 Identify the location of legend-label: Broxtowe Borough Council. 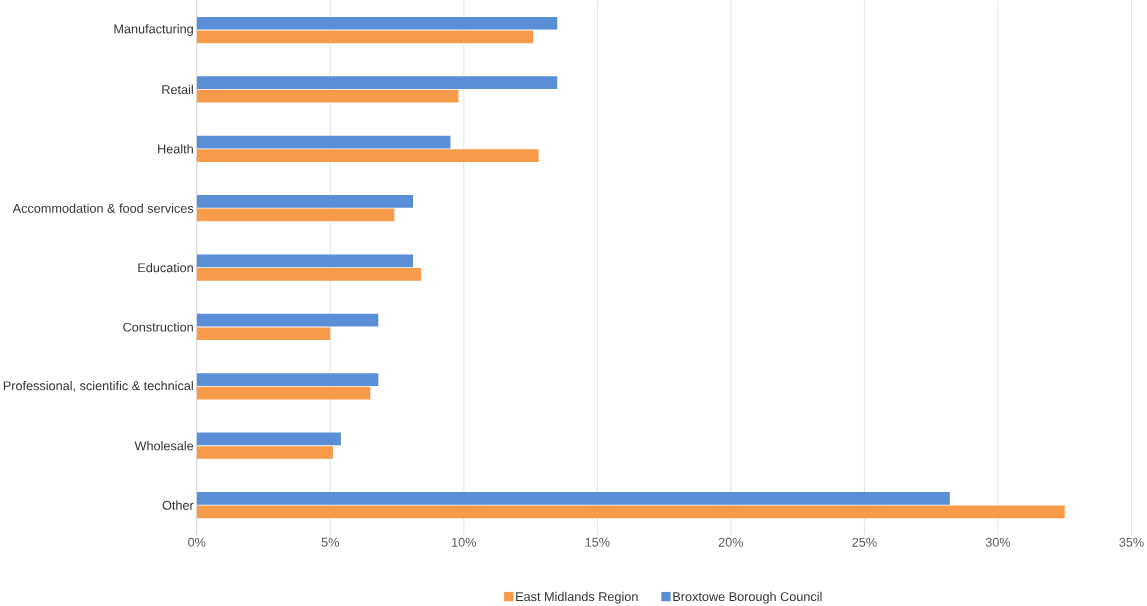
(747, 597).